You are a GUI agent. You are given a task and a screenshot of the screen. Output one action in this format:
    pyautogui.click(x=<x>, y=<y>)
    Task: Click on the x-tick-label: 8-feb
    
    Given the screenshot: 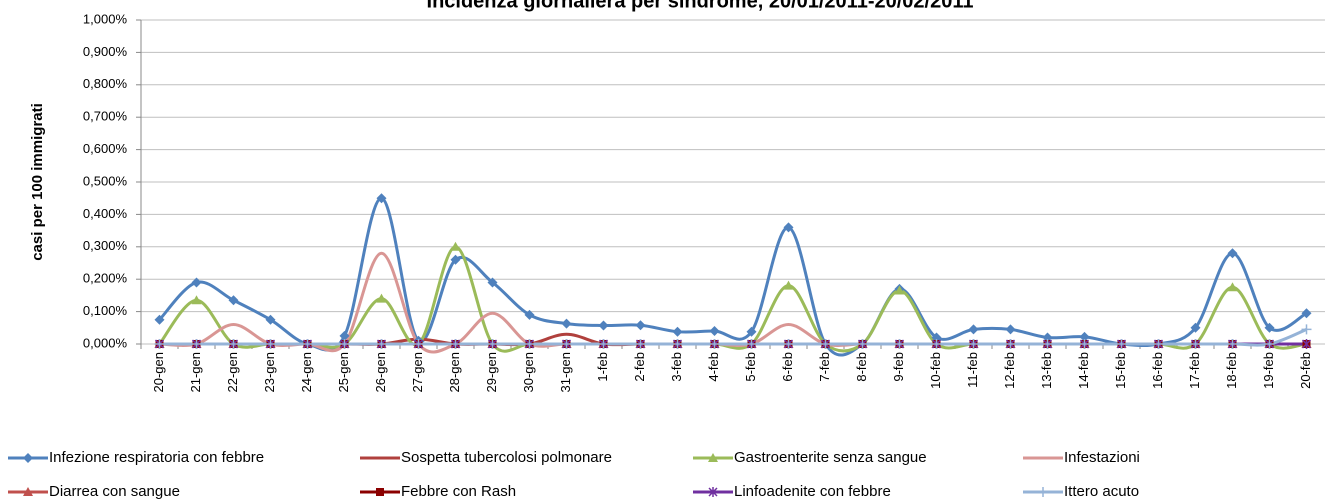 What is the action you would take?
    pyautogui.click(x=861, y=367)
    